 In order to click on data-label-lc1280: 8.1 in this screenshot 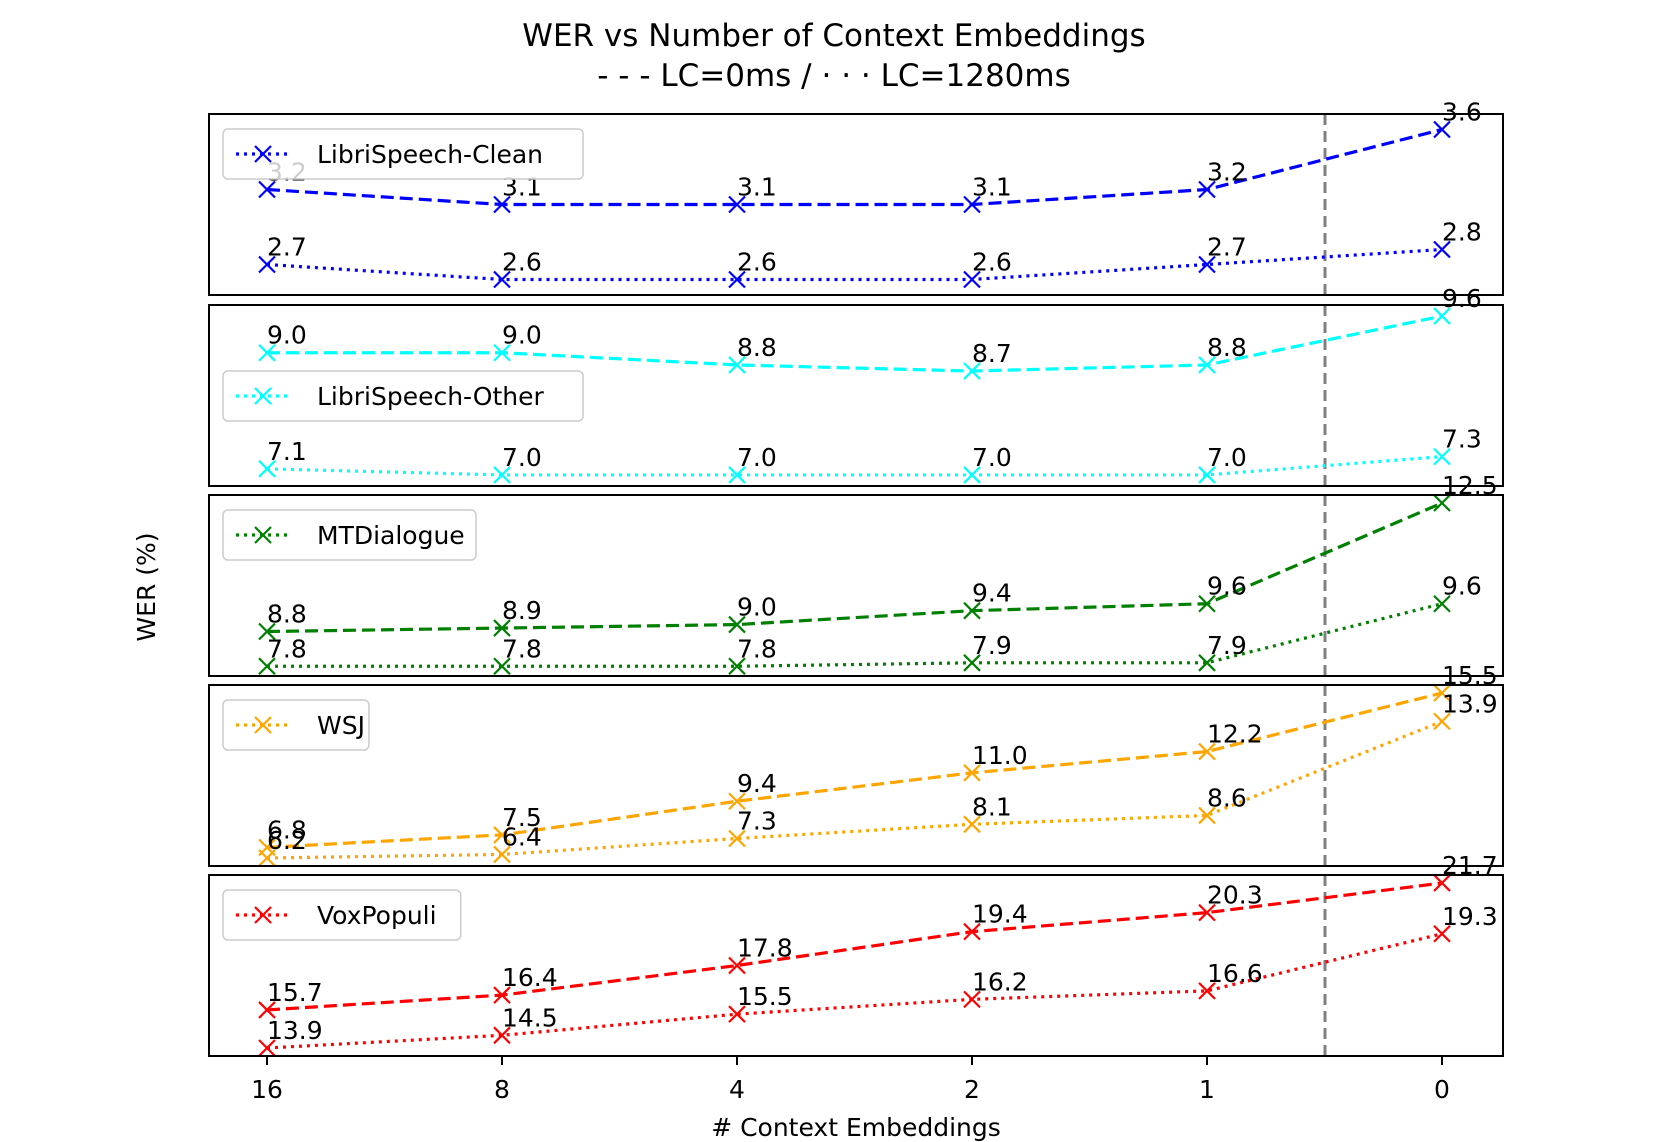, I will do `click(992, 806)`.